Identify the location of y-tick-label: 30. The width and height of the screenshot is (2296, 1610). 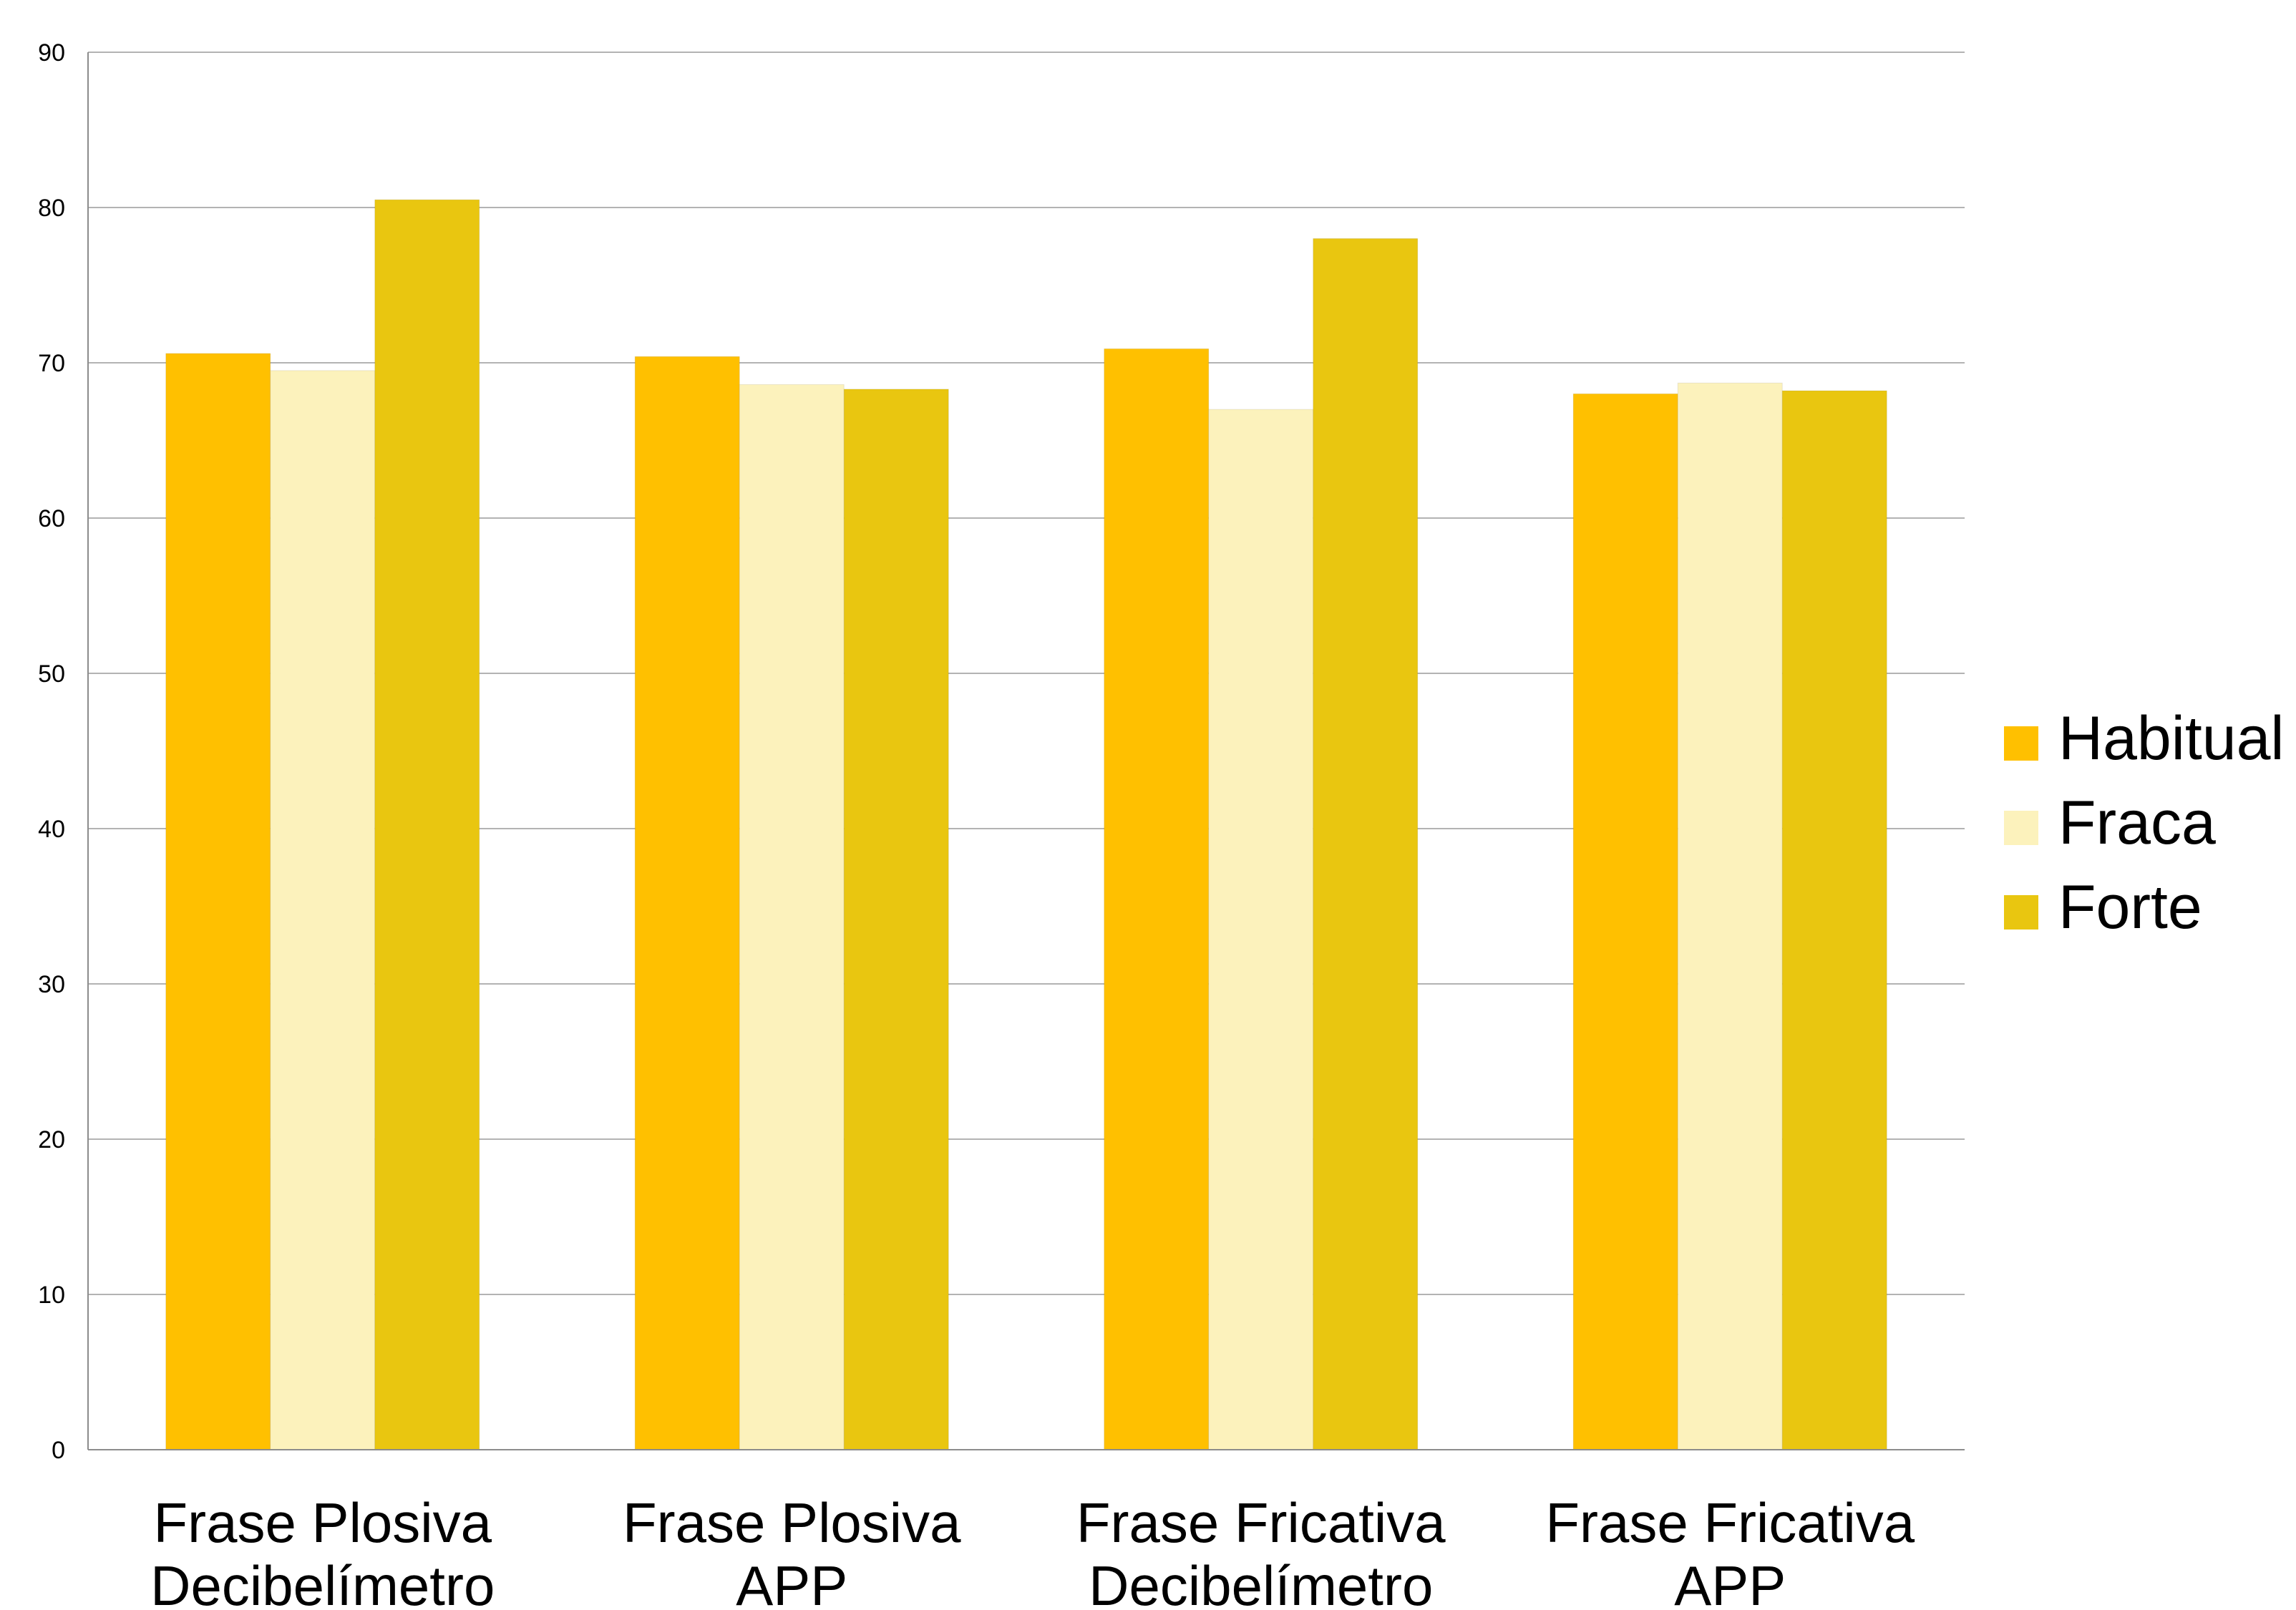
(52, 984).